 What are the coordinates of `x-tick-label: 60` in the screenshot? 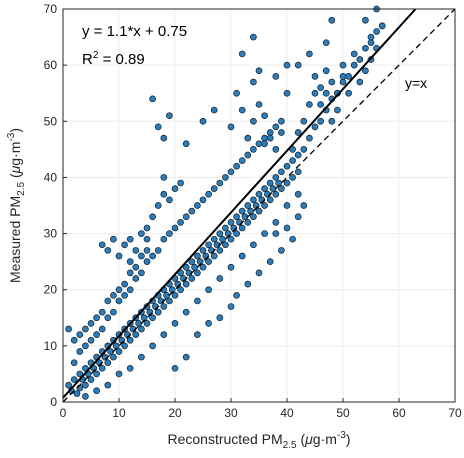 It's located at (399, 413).